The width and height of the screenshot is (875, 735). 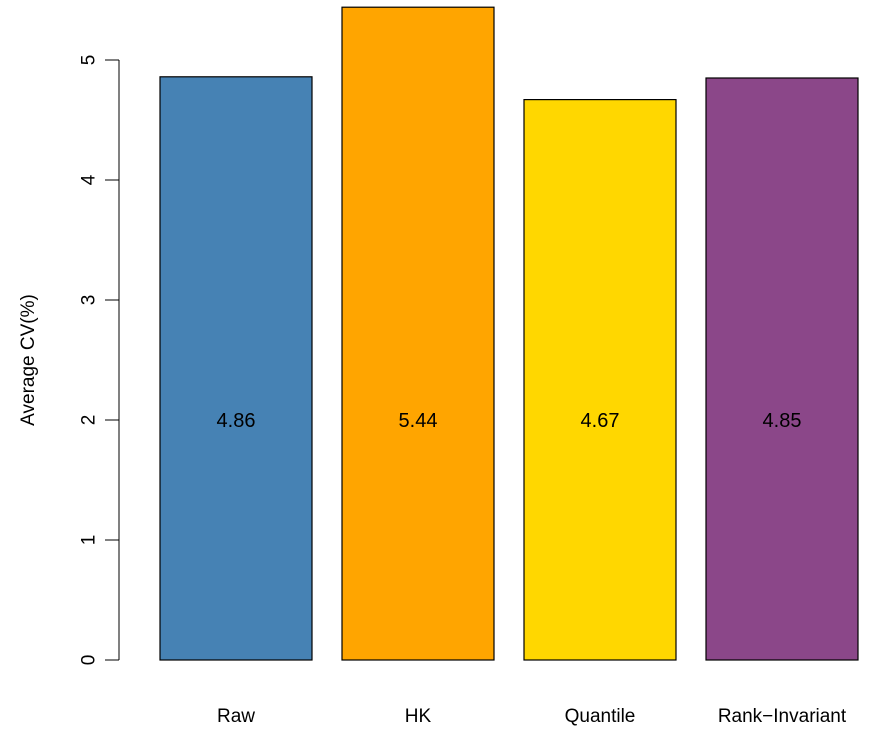 I want to click on x-tick-label: Rank−Invariant, so click(x=782, y=716).